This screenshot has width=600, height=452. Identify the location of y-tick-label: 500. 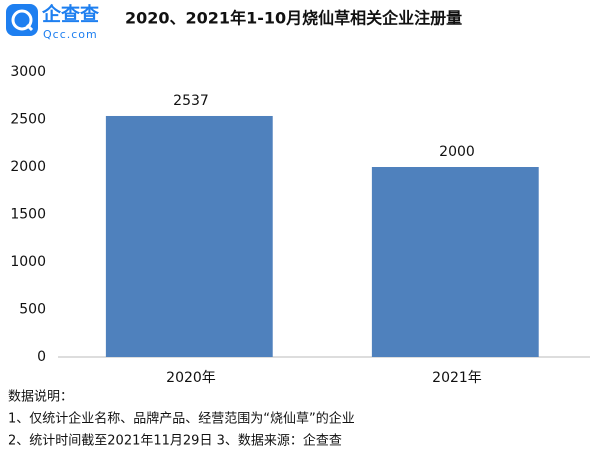
(32, 310).